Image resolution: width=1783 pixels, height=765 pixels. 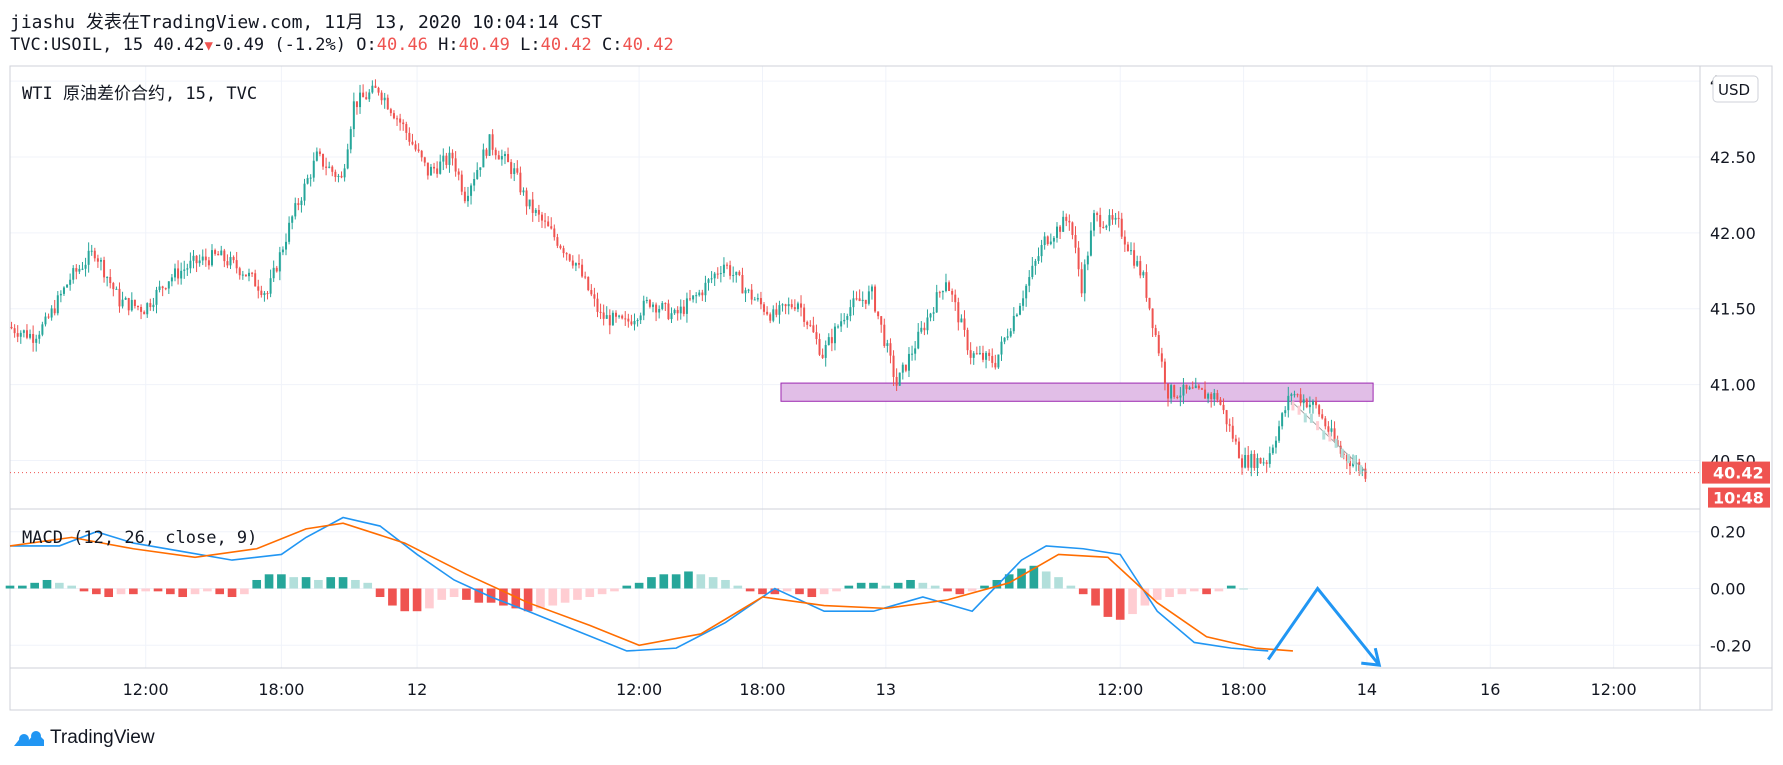 I want to click on resistance-zone, so click(x=1077, y=392).